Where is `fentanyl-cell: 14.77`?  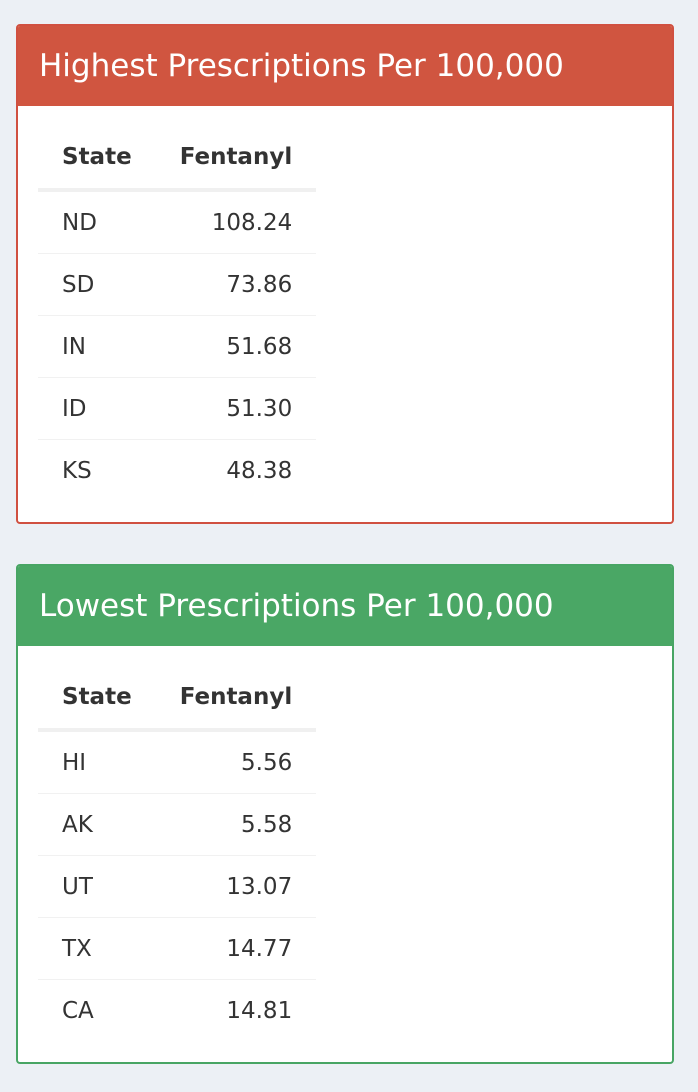
fentanyl-cell: 14.77 is located at coordinates (236, 948).